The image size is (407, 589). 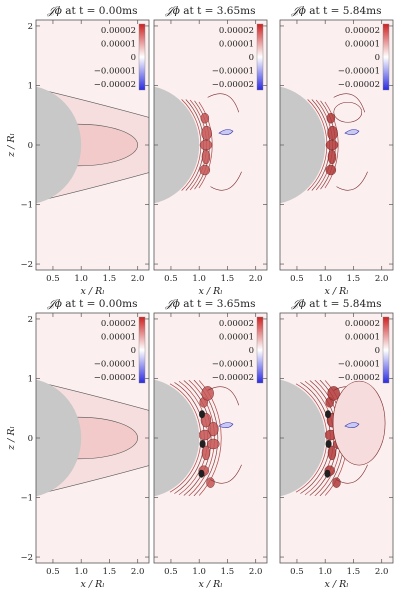 What do you see at coordinates (26, 265) in the screenshot?
I see `y-tick-label: −2` at bounding box center [26, 265].